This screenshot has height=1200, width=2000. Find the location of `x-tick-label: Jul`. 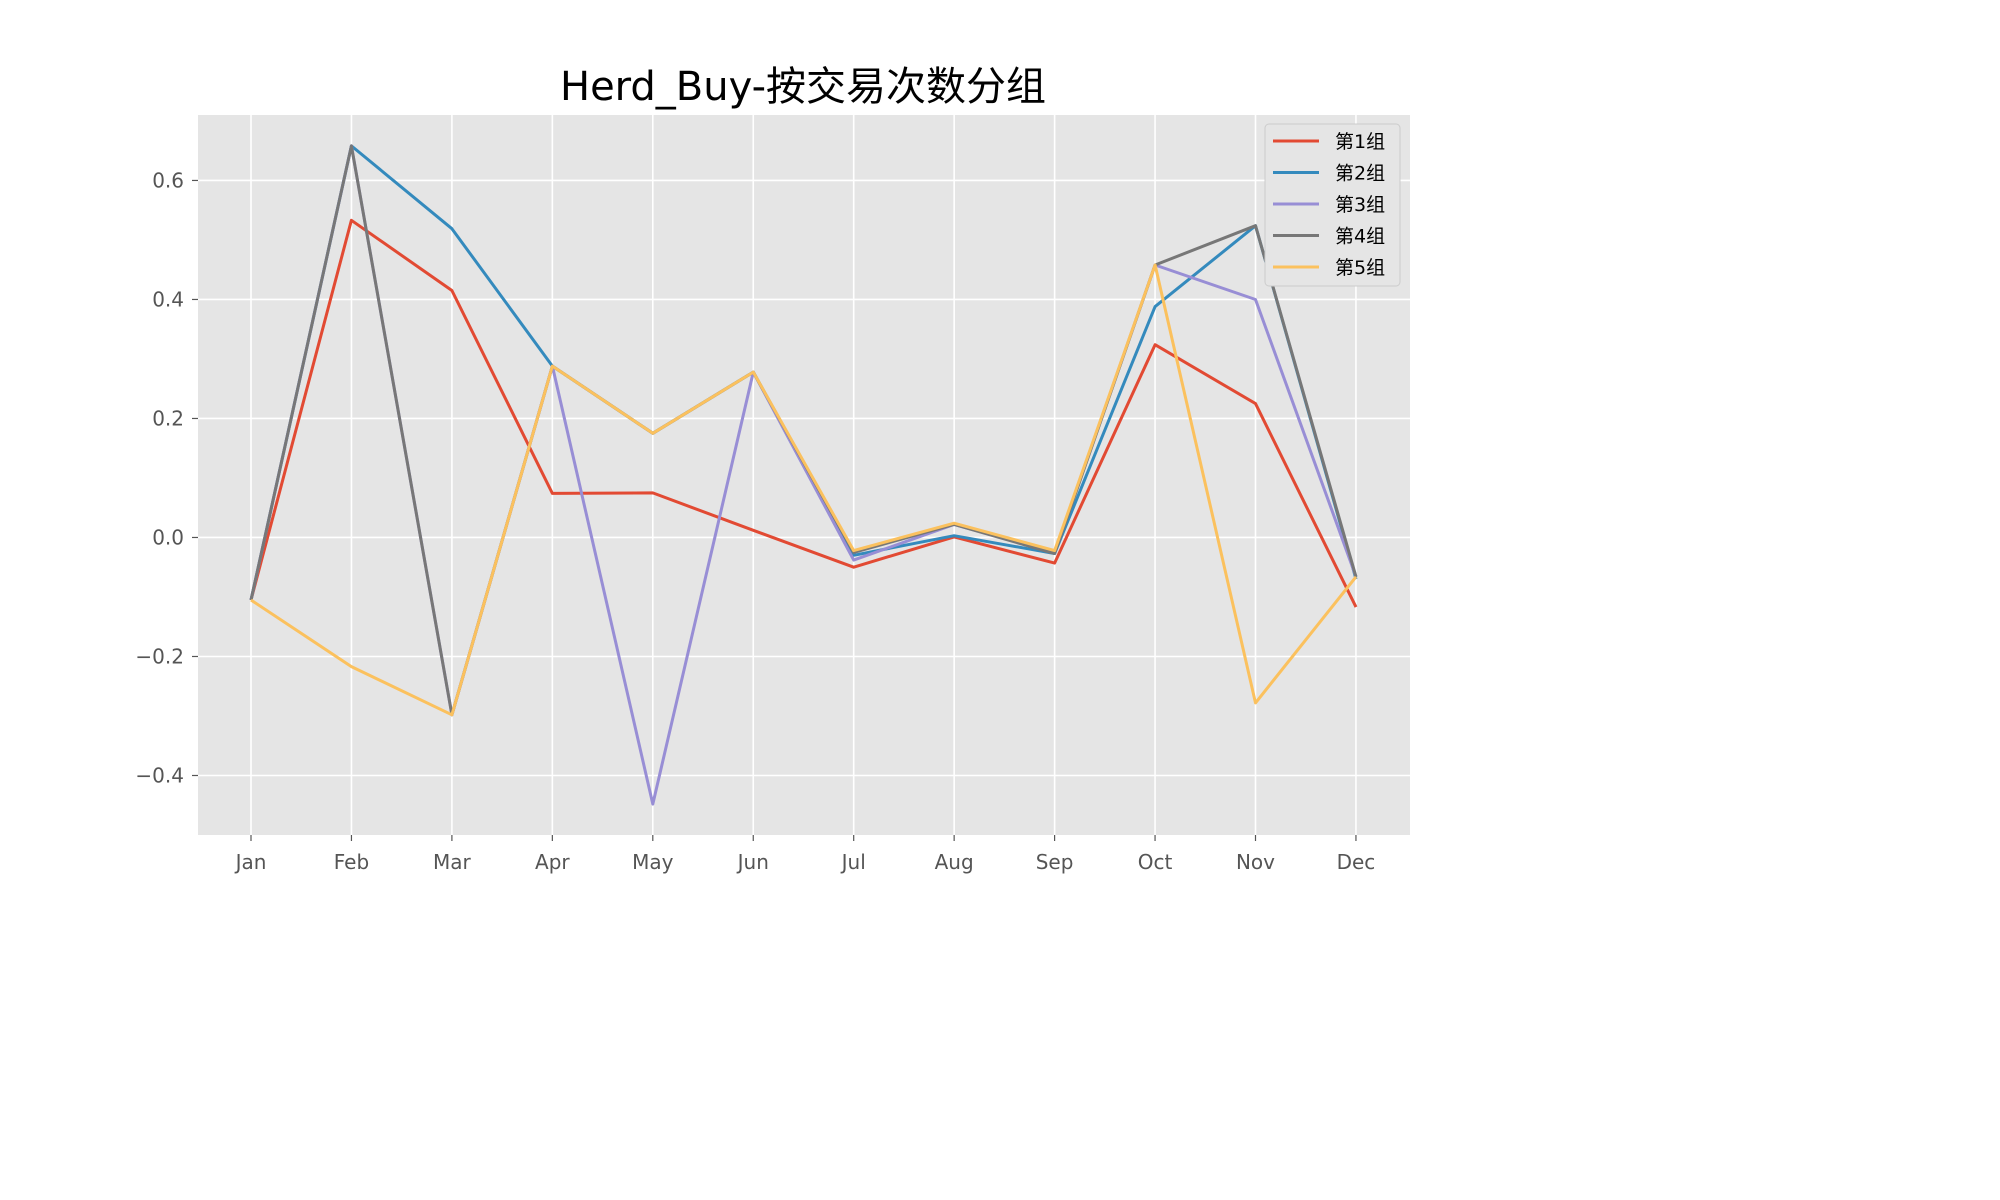

x-tick-label: Jul is located at coordinates (853, 862).